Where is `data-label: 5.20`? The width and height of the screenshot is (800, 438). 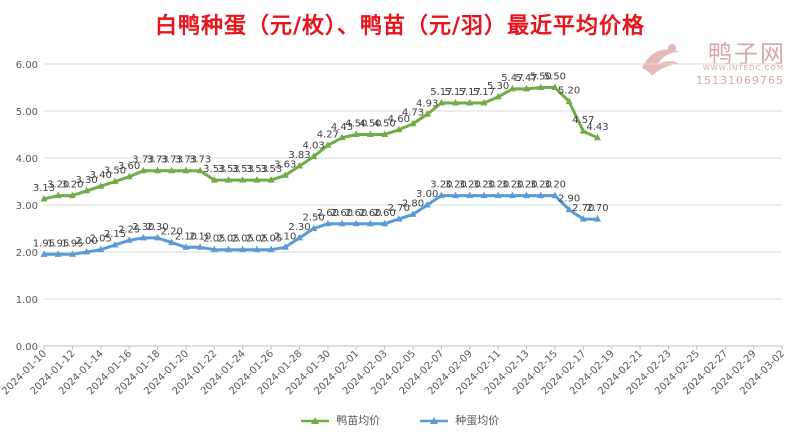 data-label: 5.20 is located at coordinates (569, 91).